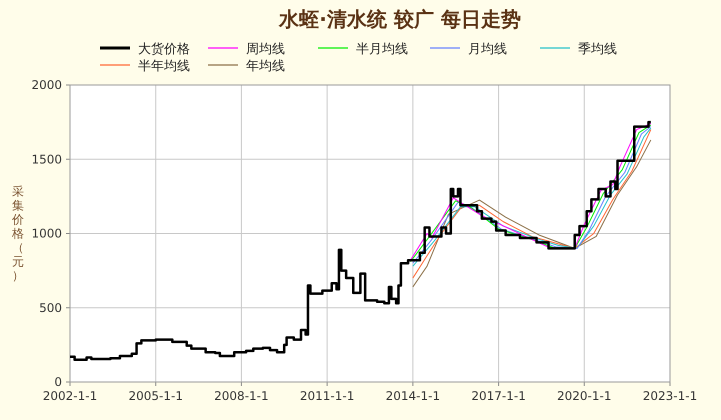 Image resolution: width=721 pixels, height=420 pixels. Describe the element at coordinates (487, 49) in the screenshot. I see `legend-label: 月均线` at that location.